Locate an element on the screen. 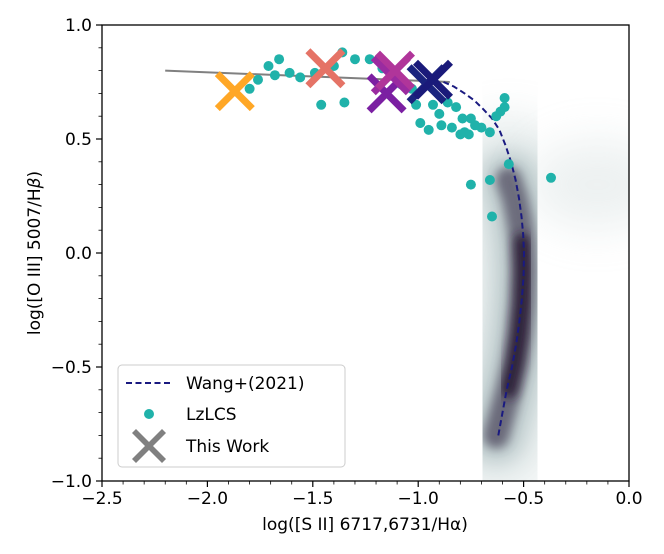 The height and width of the screenshot is (554, 664). x-tick-label: −2.0 is located at coordinates (207, 499).